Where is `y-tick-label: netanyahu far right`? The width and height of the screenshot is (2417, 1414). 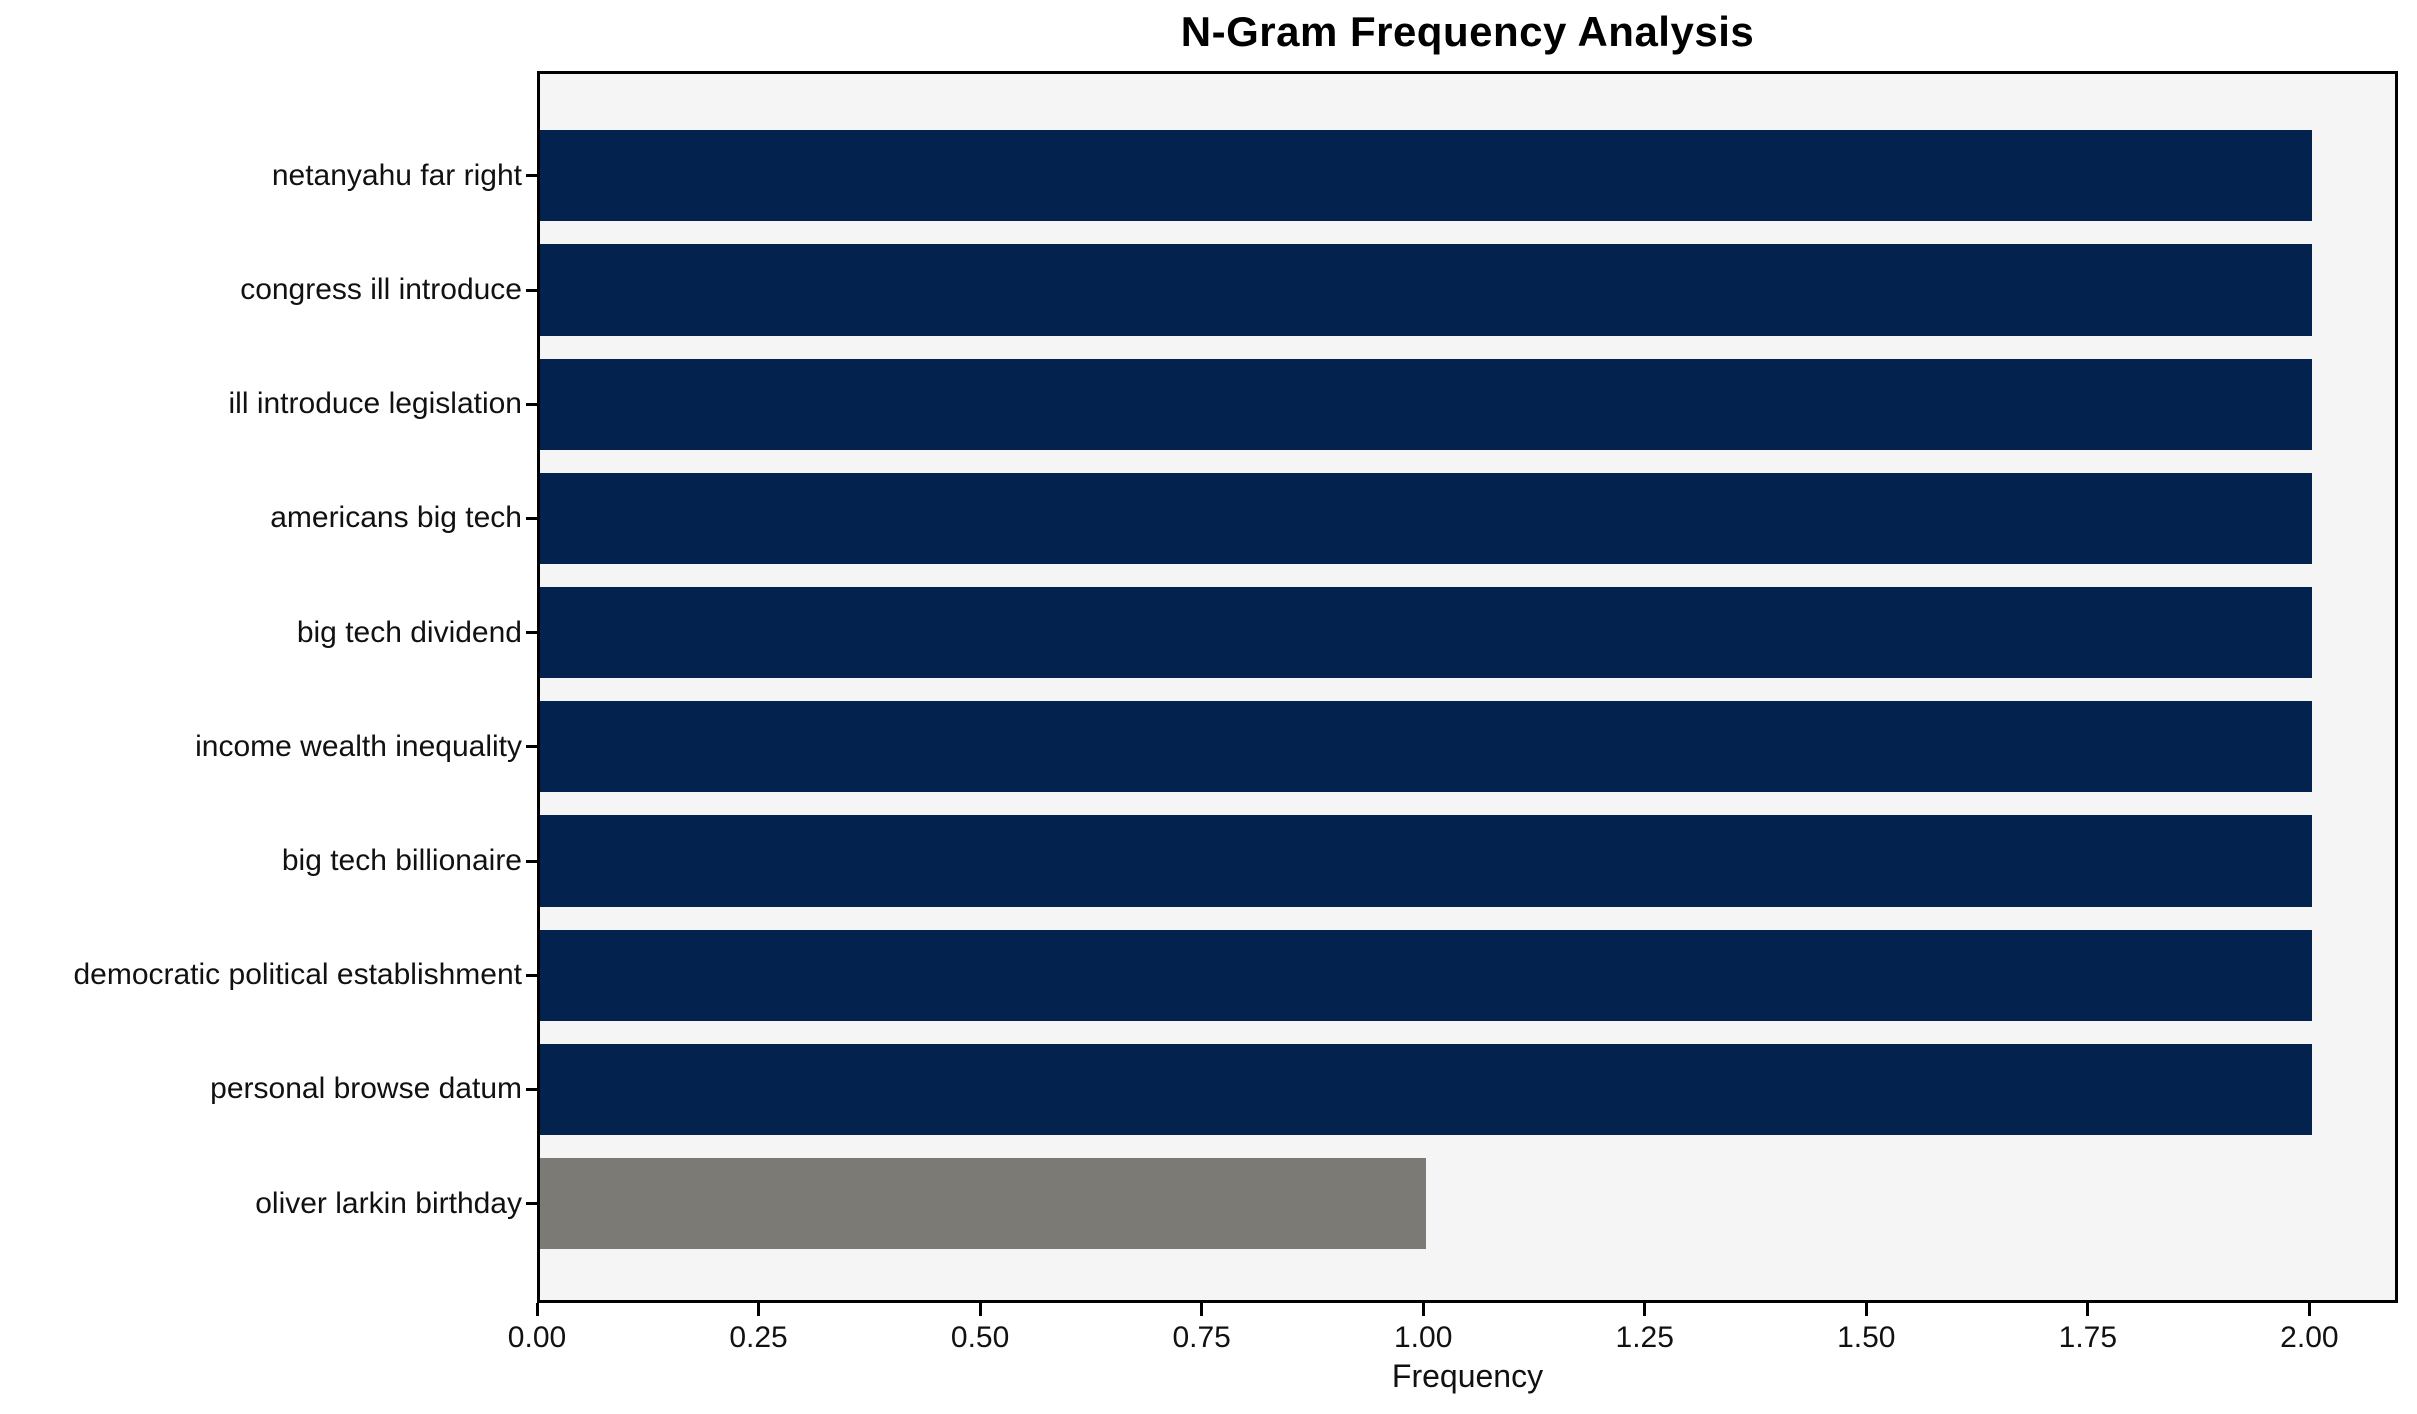
y-tick-label: netanyahu far right is located at coordinates (396, 175).